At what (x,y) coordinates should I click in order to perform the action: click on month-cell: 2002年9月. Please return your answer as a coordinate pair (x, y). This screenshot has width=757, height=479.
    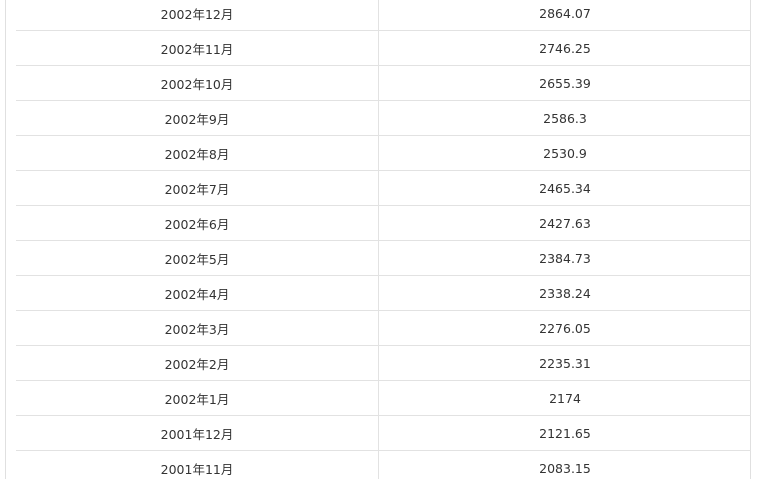
    Looking at the image, I should click on (197, 118).